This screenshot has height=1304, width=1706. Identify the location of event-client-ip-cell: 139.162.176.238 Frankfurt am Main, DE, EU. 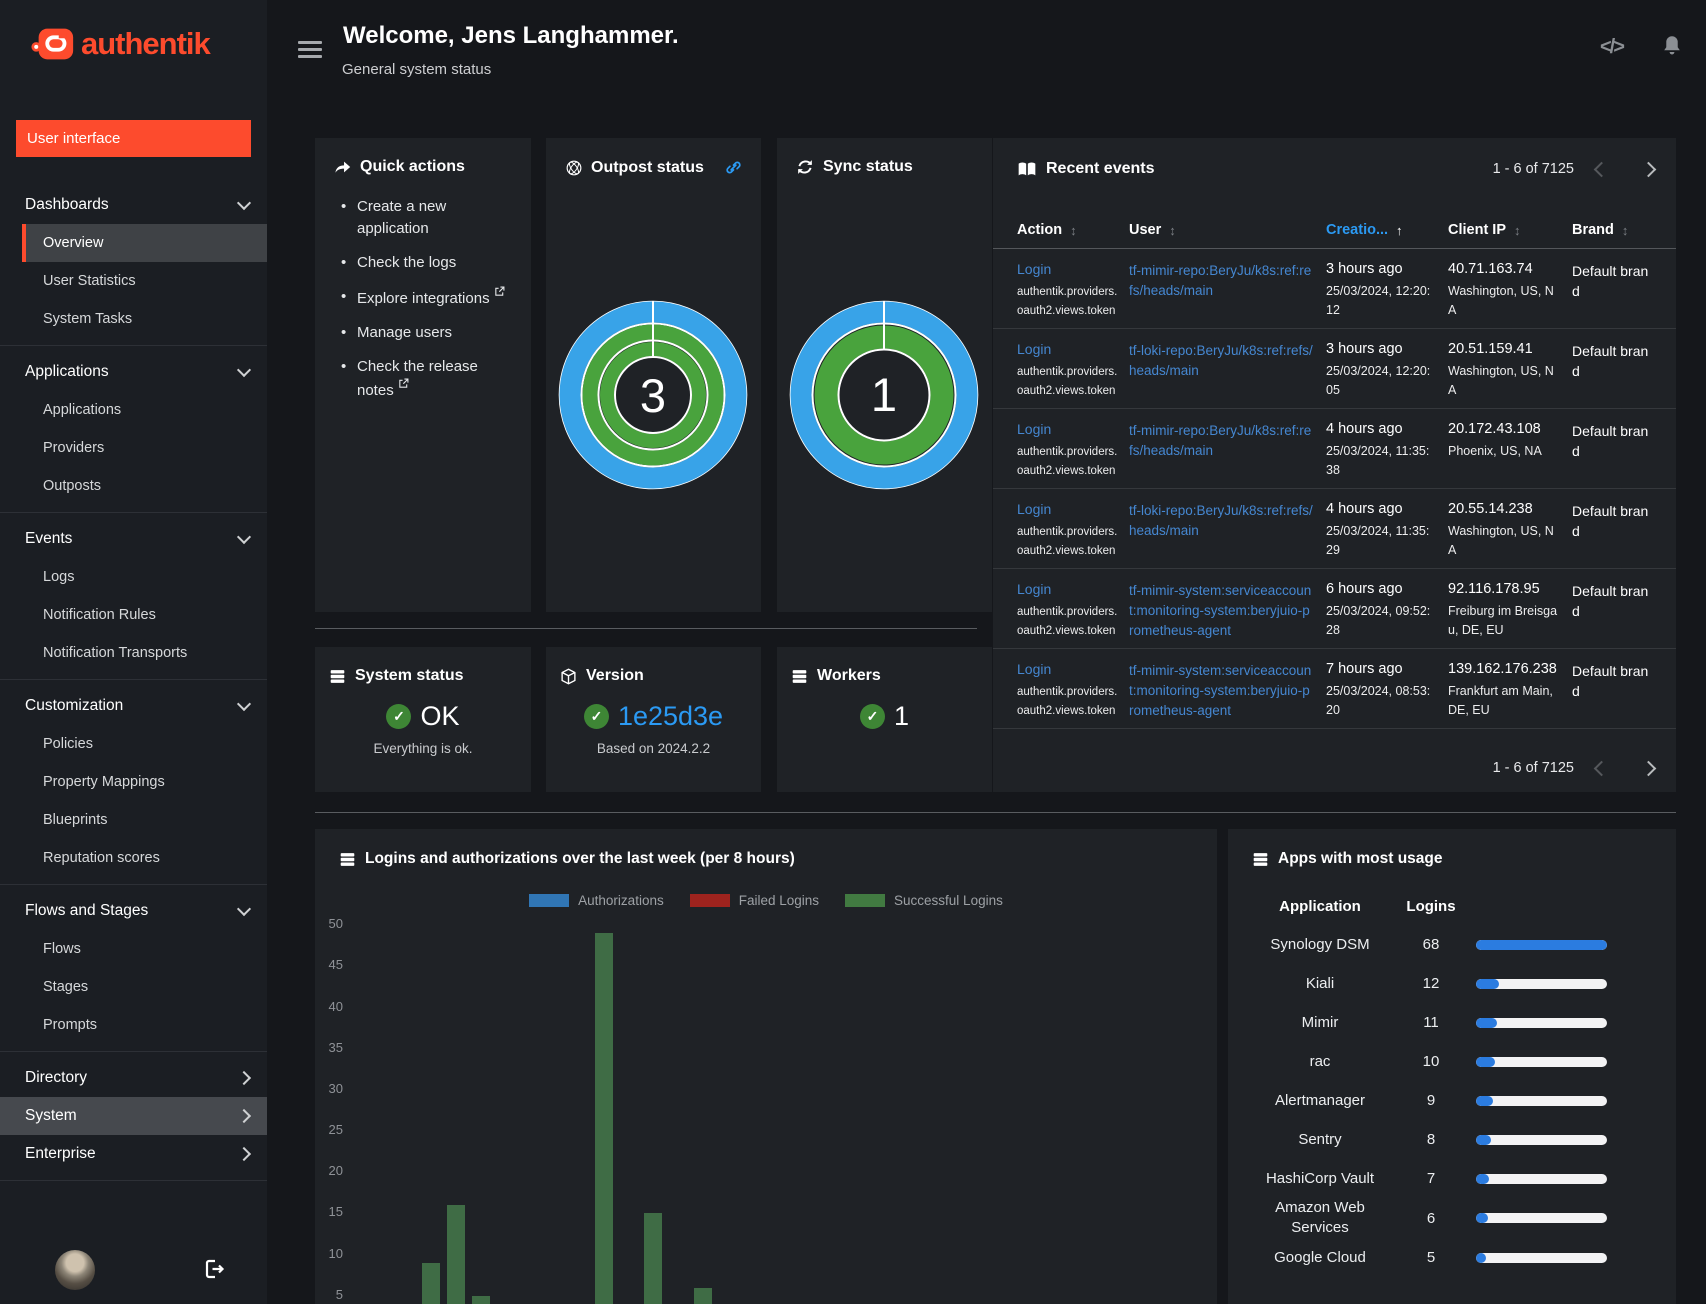
(1504, 690).